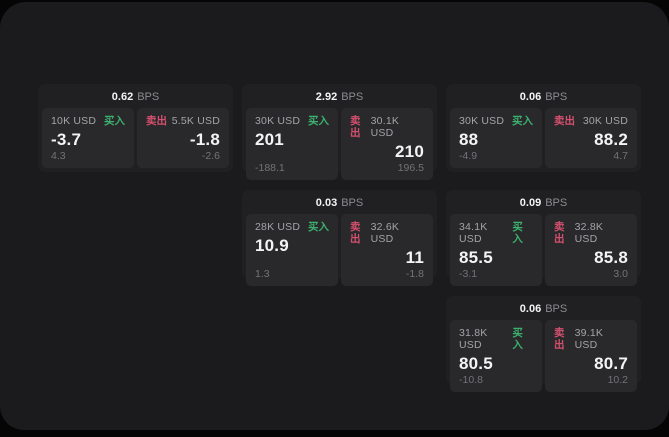  What do you see at coordinates (496, 138) in the screenshot?
I see `buy-panel: 30K USD 买入 88 -4.9` at bounding box center [496, 138].